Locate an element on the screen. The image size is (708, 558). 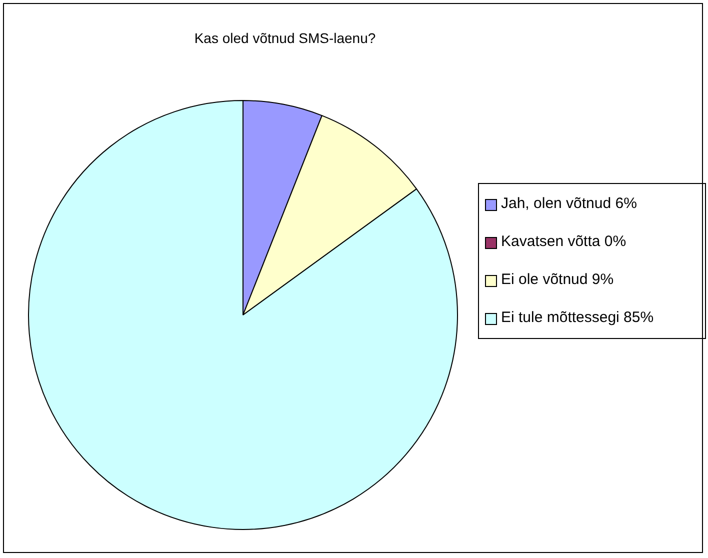
legend-label: Ei tule mõttessegi 85% is located at coordinates (577, 318).